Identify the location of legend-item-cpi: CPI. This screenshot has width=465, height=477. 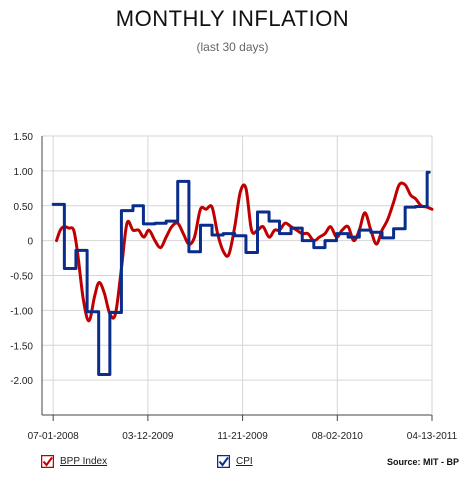
(235, 461).